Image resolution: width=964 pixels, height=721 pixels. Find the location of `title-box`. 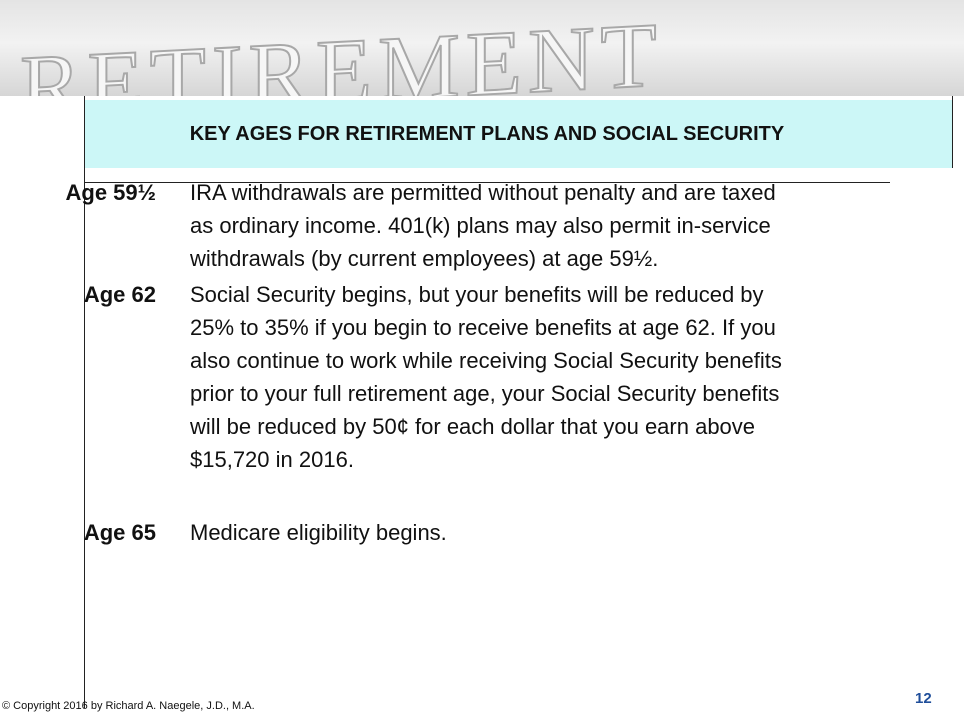

title-box is located at coordinates (518, 134).